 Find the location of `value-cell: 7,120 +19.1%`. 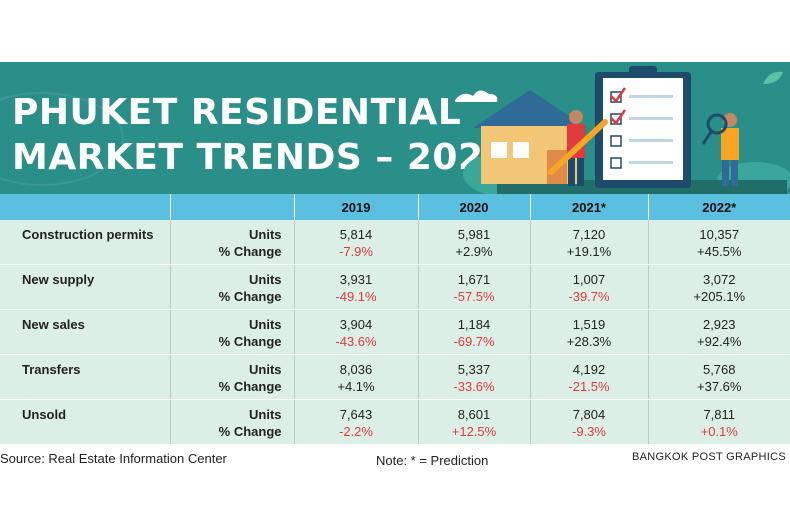

value-cell: 7,120 +19.1% is located at coordinates (588, 242).